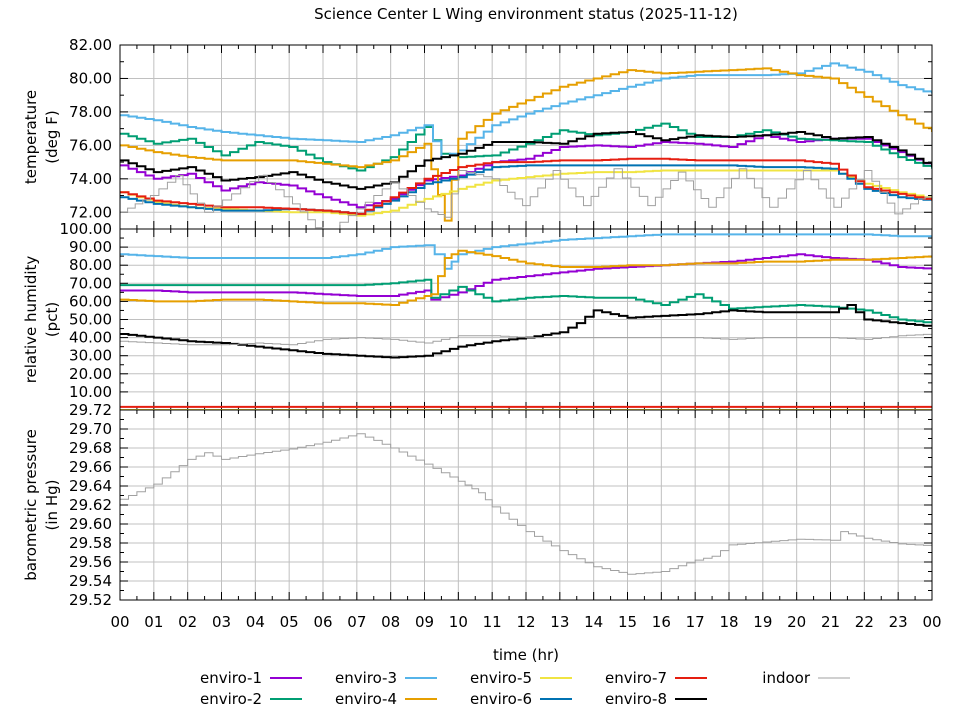 The image size is (960, 720). What do you see at coordinates (424, 622) in the screenshot?
I see `x-tick-label: 09` at bounding box center [424, 622].